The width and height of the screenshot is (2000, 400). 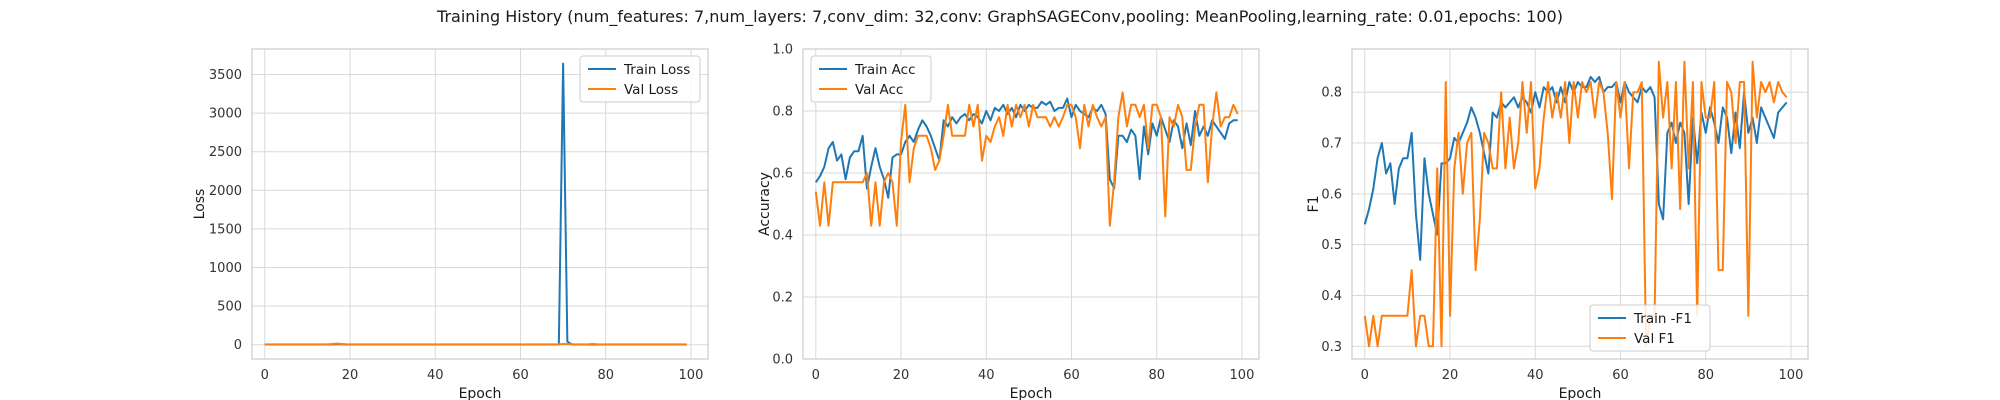 I want to click on y-tick-label: 1.0, so click(x=782, y=50).